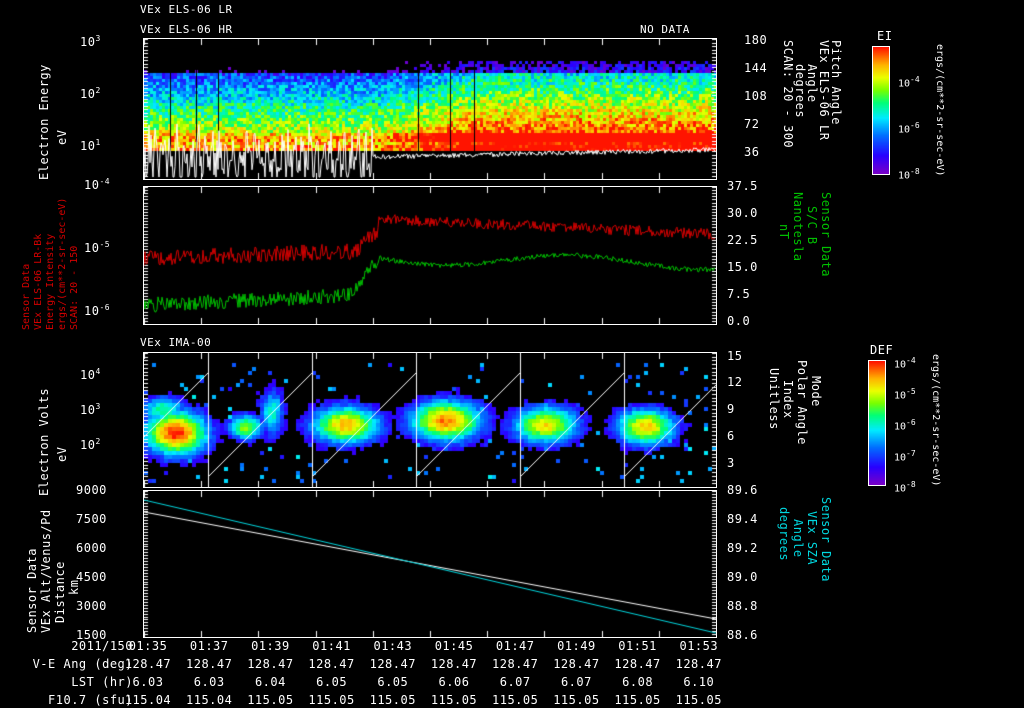 This screenshot has width=1024, height=708. I want to click on time-tick-label: 01:41, so click(331, 646).